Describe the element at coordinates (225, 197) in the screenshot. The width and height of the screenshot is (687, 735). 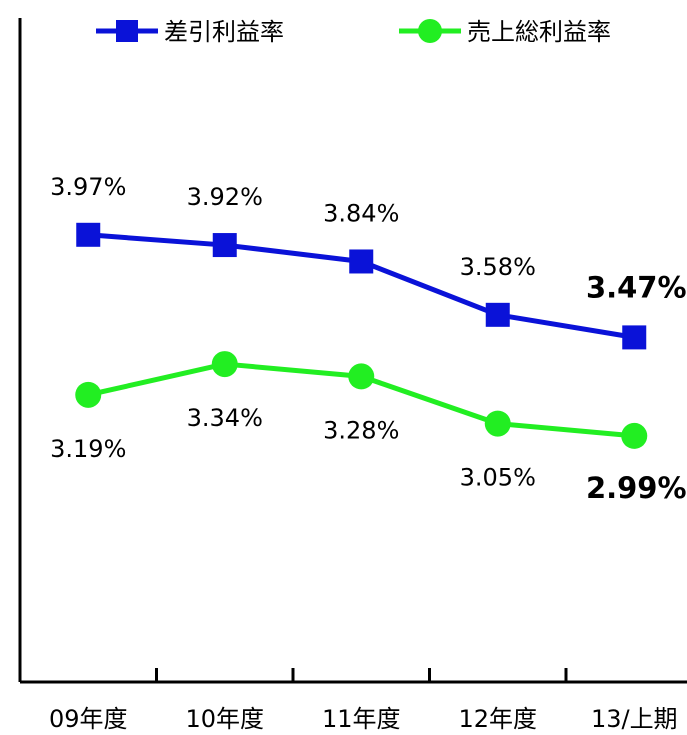
I see `data-label: 3.92%` at that location.